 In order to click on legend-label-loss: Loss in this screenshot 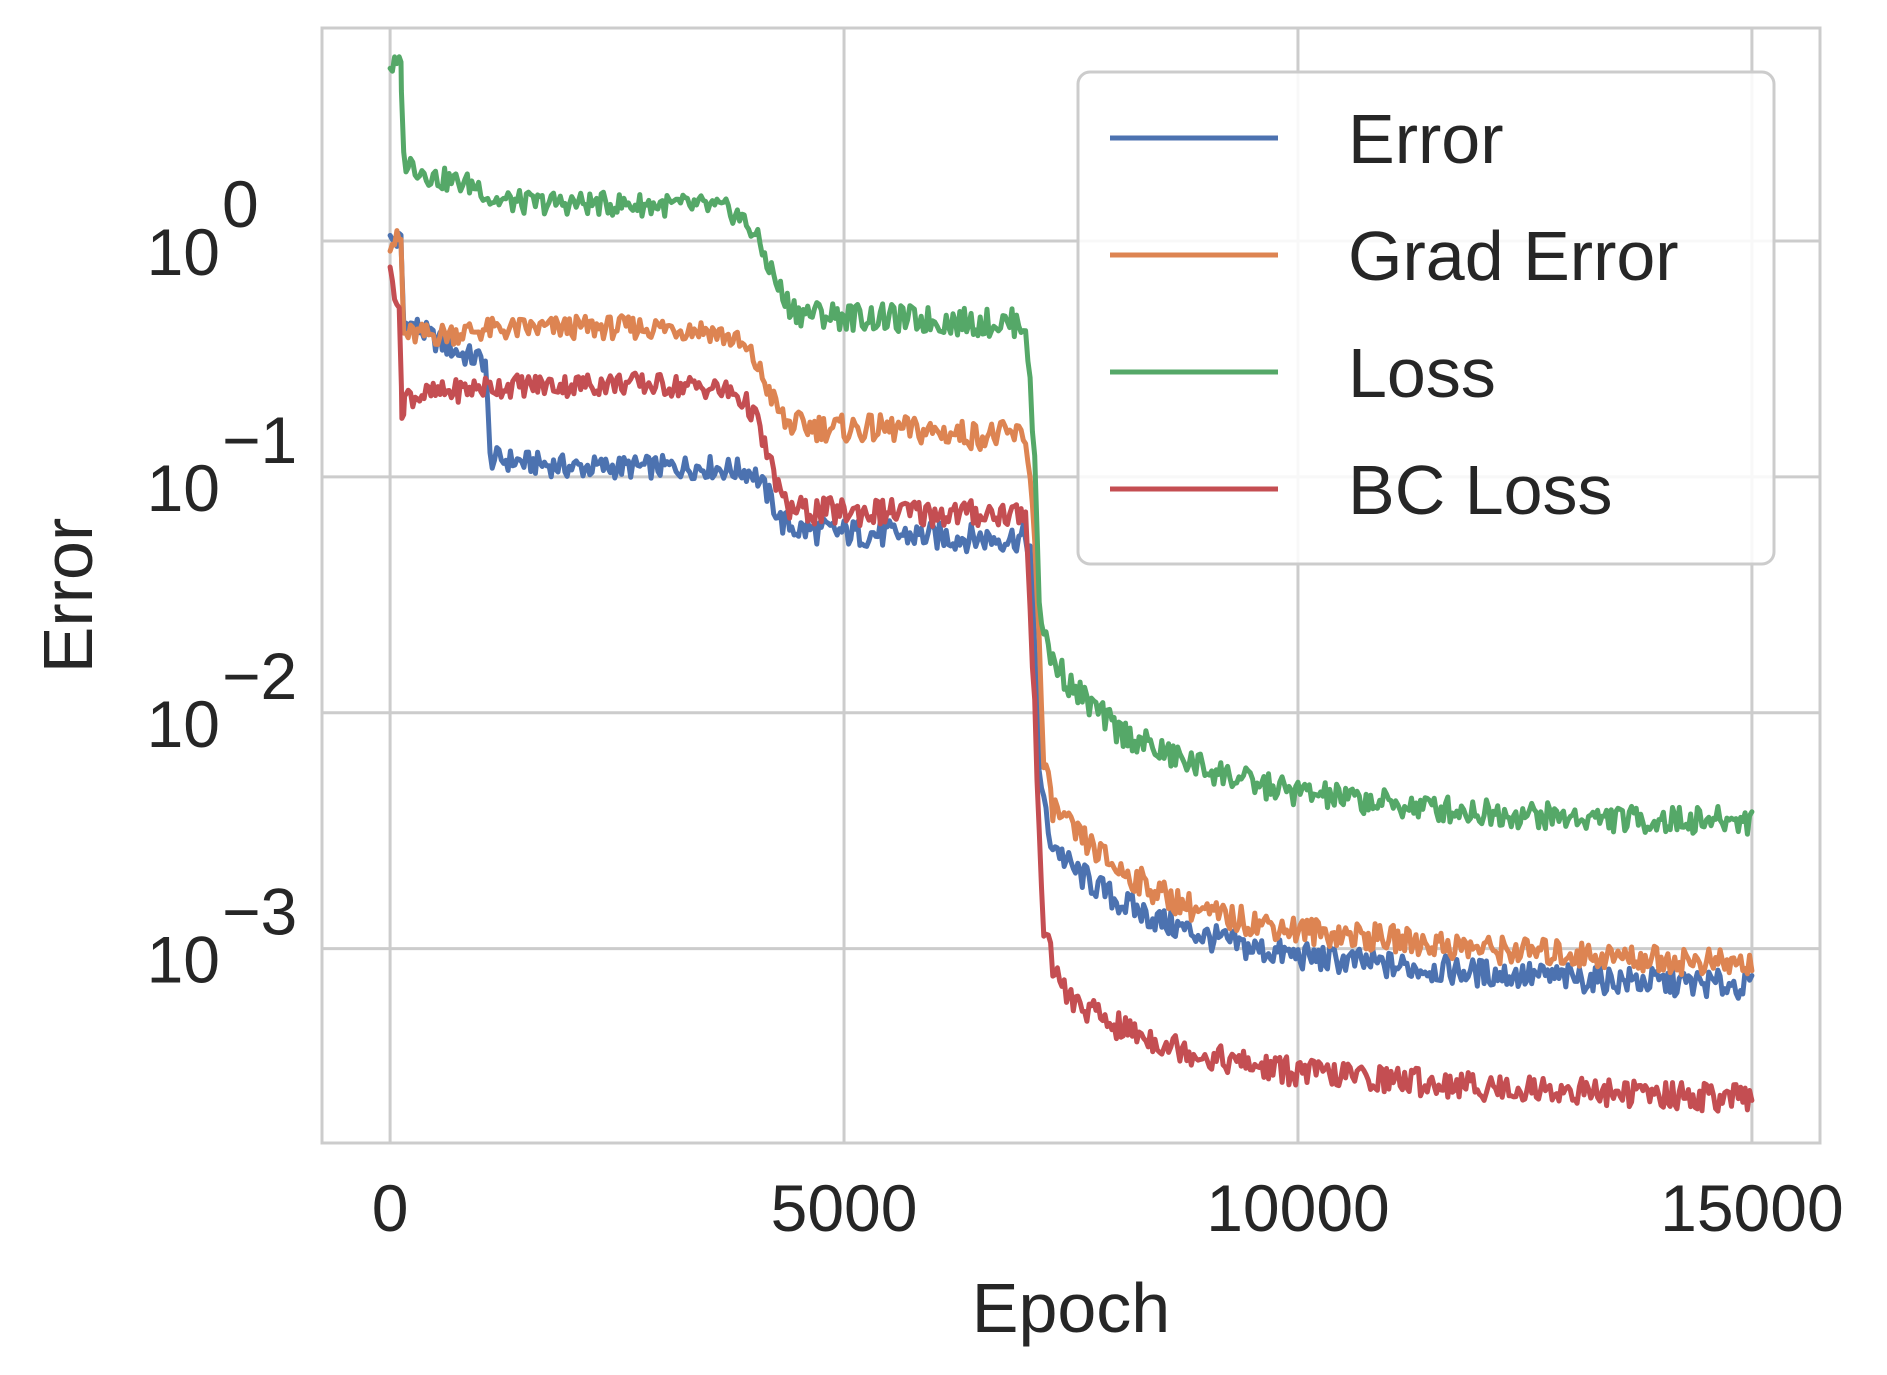, I will do `click(1422, 373)`.